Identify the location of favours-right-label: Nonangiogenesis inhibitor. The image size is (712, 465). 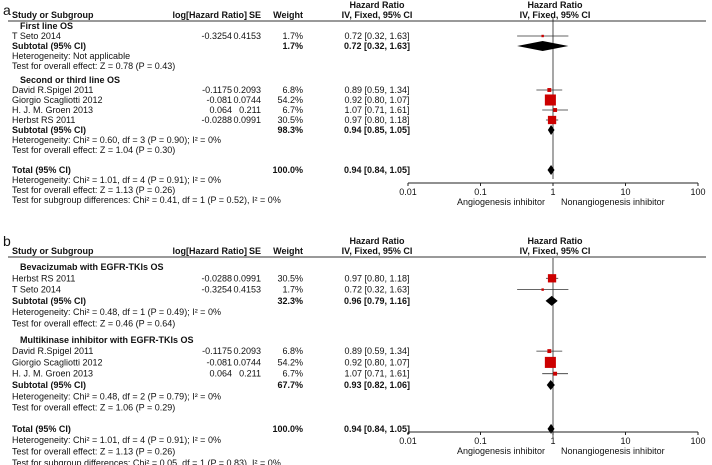
(613, 202).